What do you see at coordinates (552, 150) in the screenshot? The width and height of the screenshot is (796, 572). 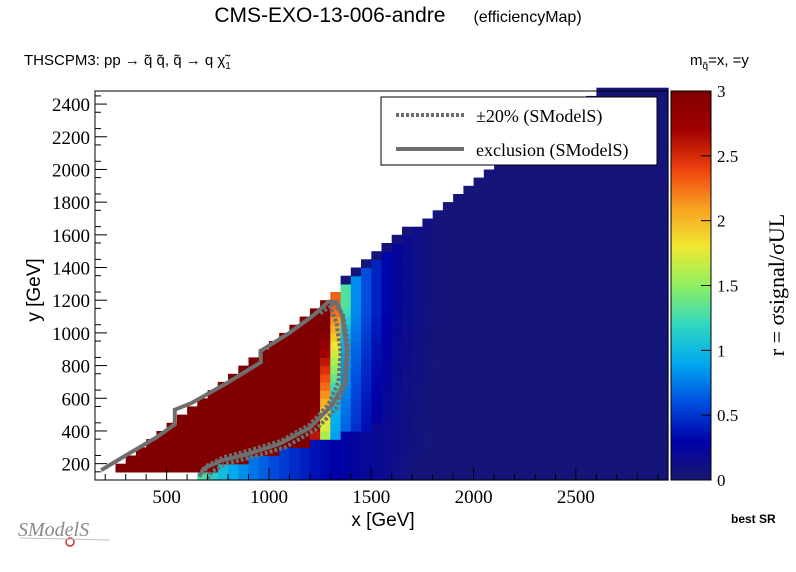 I see `legend-label-exclusion: exclusion (SModelS)` at bounding box center [552, 150].